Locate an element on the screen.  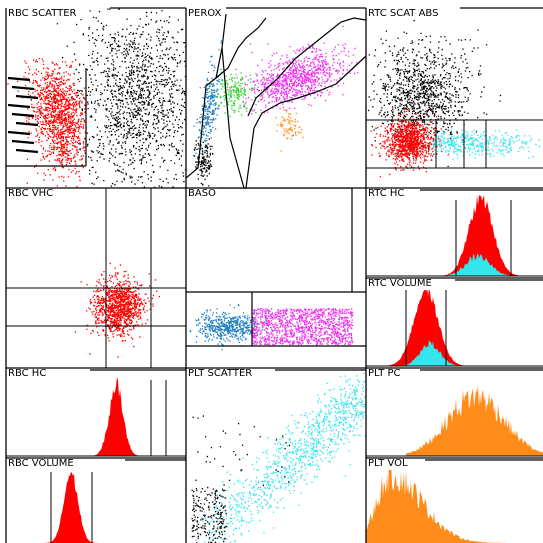
baso-plot is located at coordinates (276, 269).